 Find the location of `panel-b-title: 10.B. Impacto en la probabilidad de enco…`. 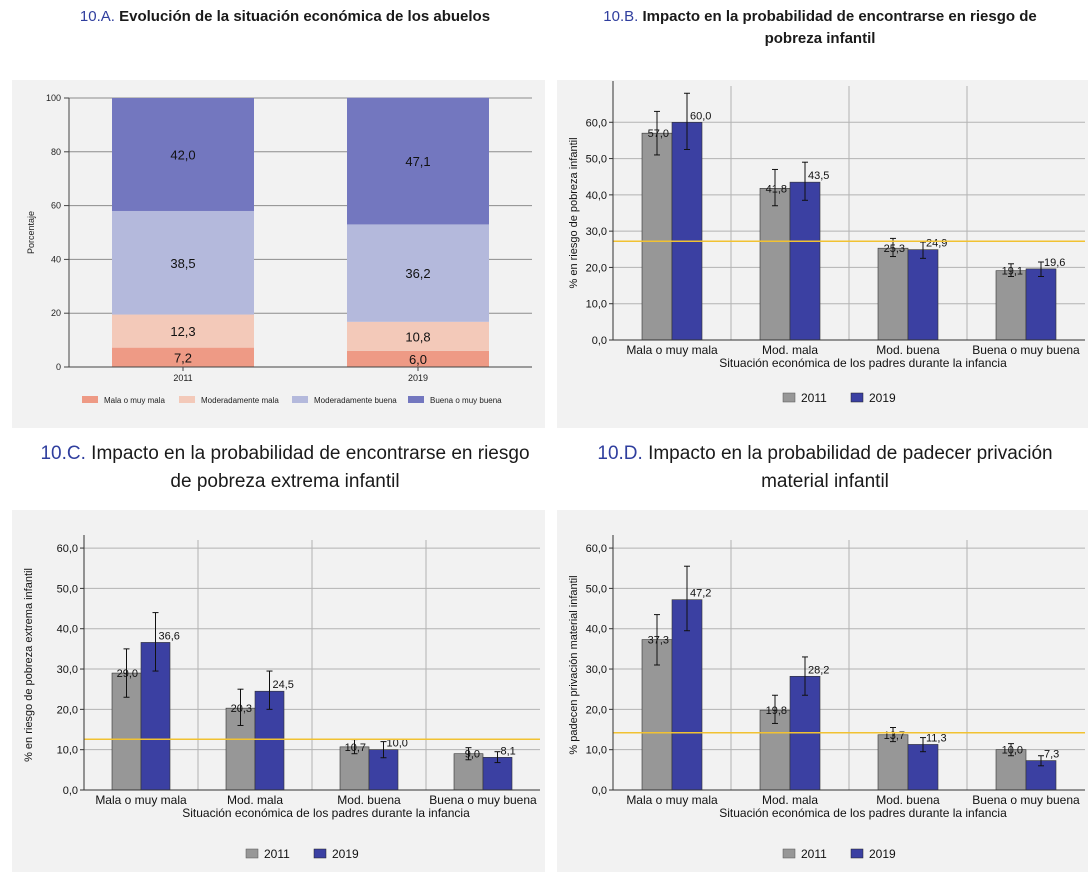

panel-b-title: 10.B. Impacto en la probabilidad de enco… is located at coordinates (820, 28).